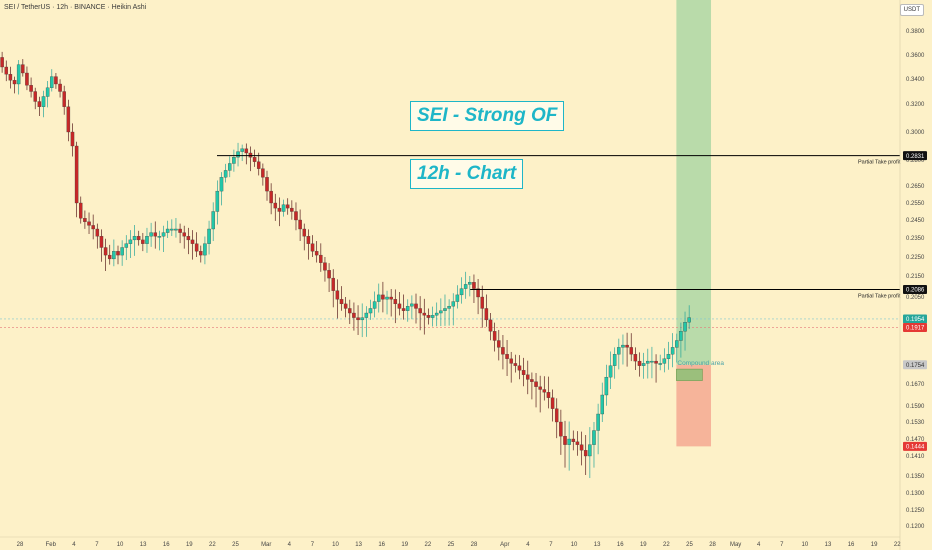 This screenshot has width=932, height=550. I want to click on x-tick-label: 10, so click(335, 545).